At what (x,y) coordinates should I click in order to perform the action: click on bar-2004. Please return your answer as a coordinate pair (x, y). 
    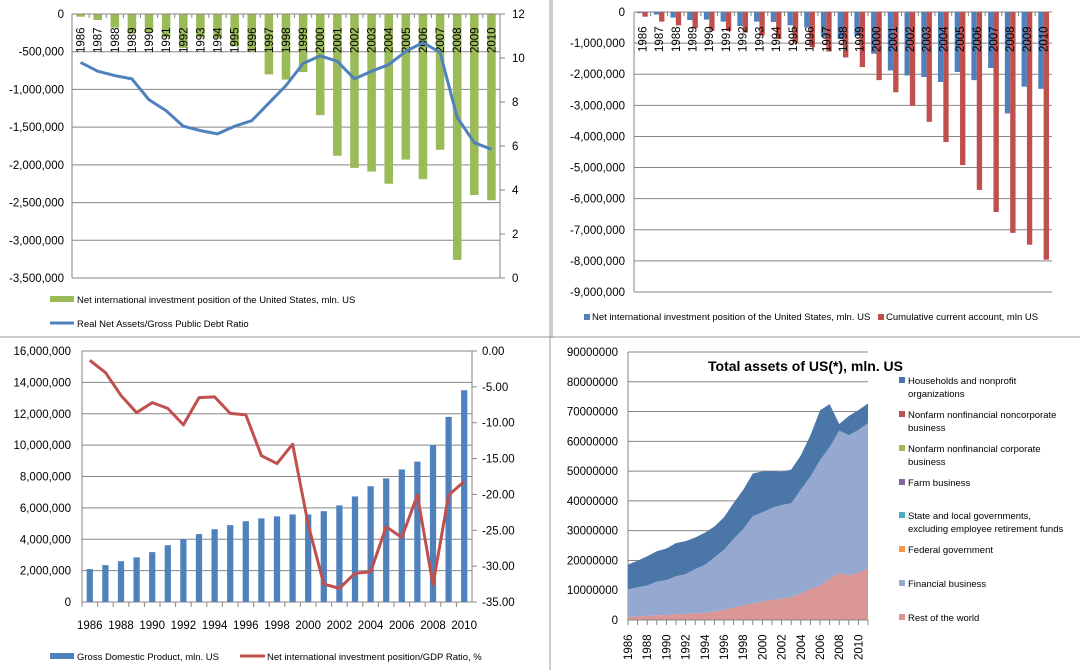
    Looking at the image, I should click on (388, 99).